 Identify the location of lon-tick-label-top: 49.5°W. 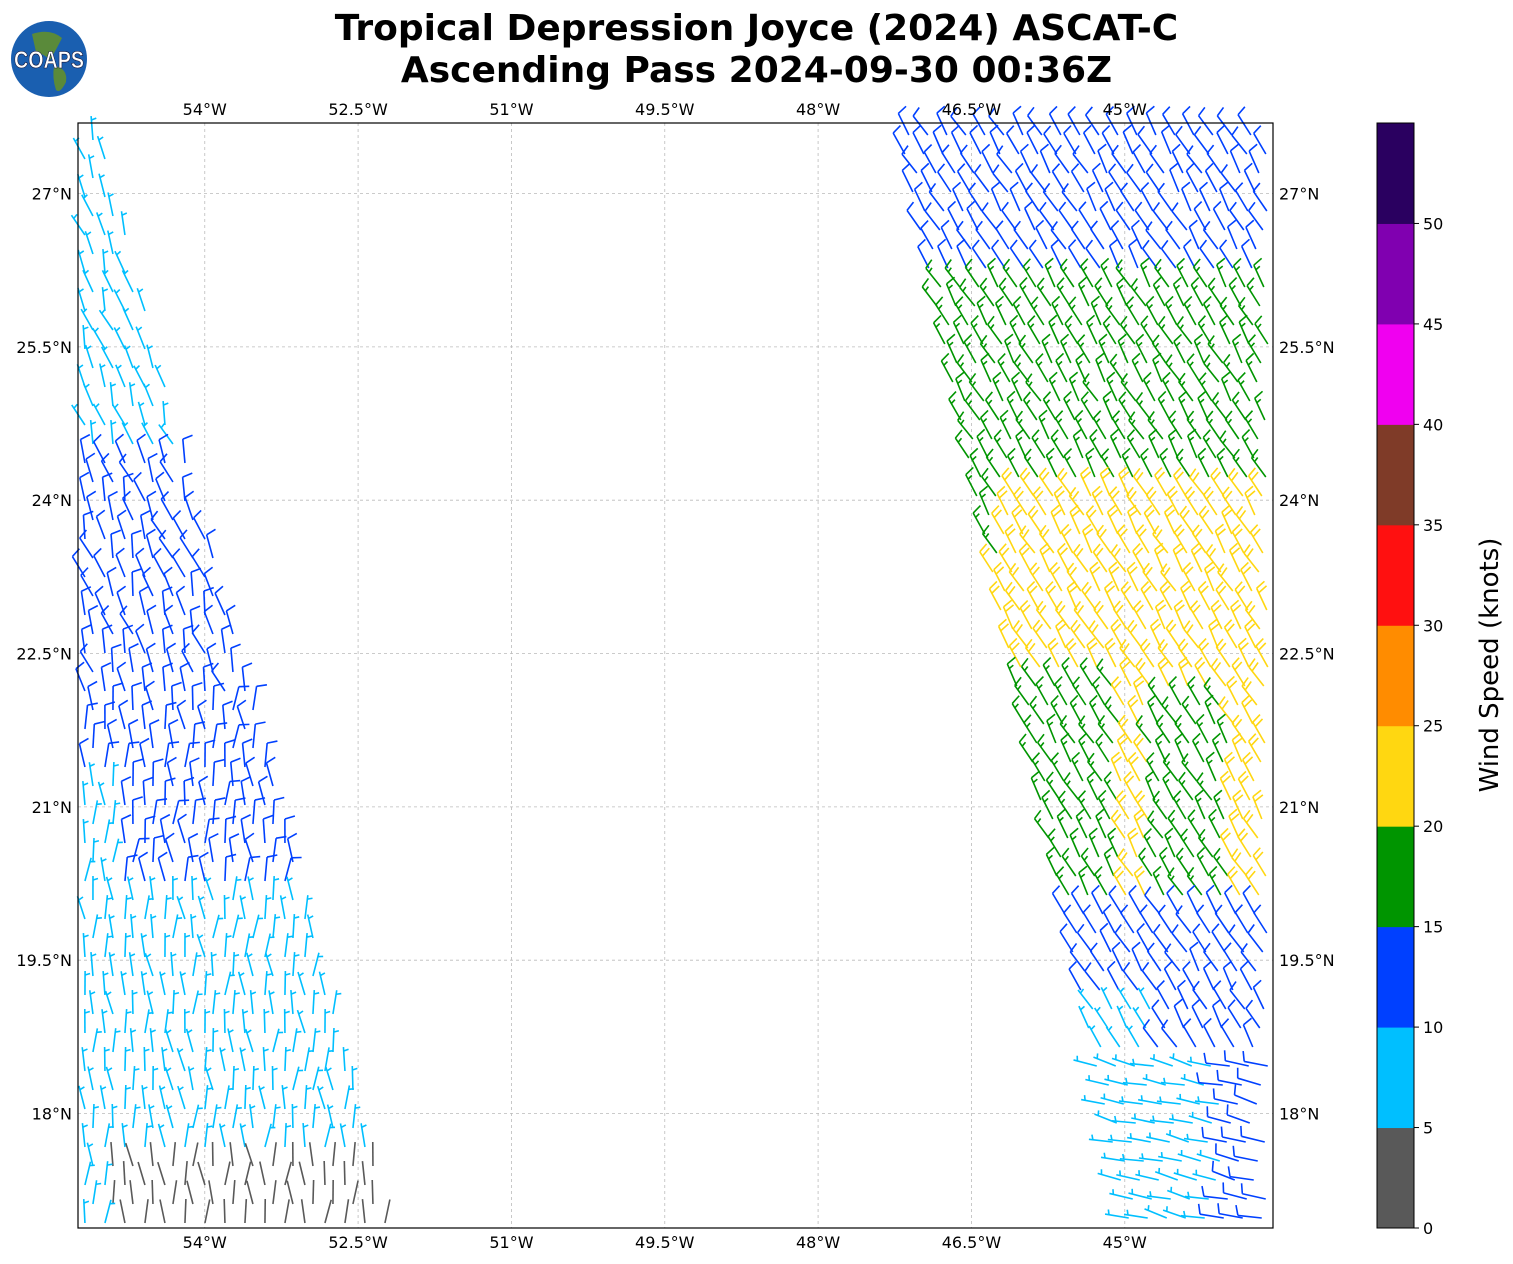
(665, 109).